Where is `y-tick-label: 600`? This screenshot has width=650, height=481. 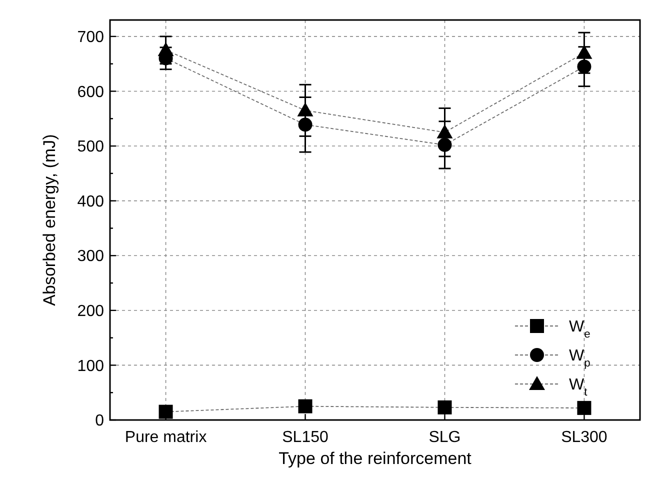 y-tick-label: 600 is located at coordinates (90, 92).